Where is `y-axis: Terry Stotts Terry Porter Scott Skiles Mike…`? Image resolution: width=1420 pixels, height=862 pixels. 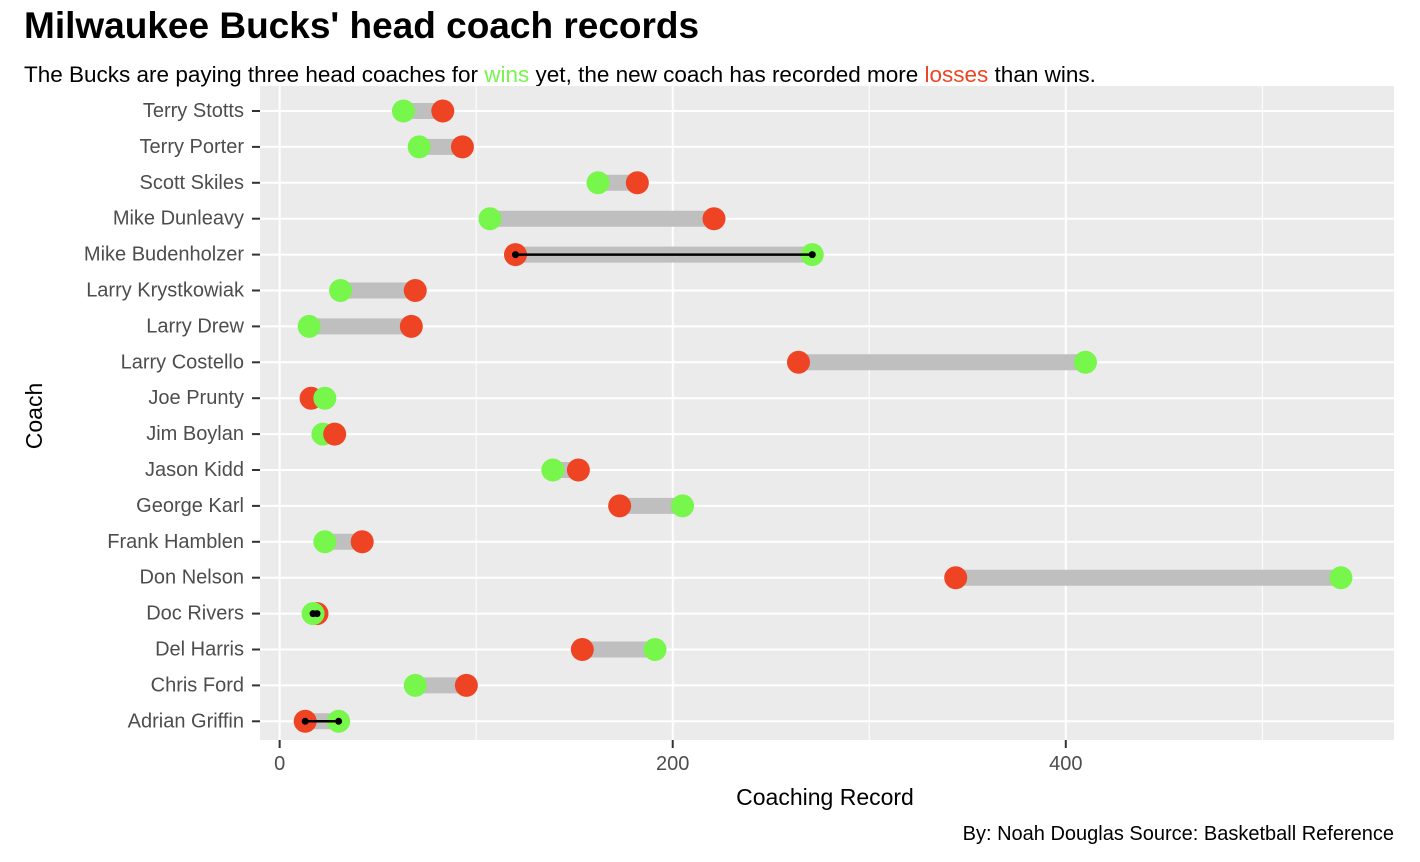 y-axis: Terry Stotts Terry Porter Scott Skiles Mike… is located at coordinates (172, 416).